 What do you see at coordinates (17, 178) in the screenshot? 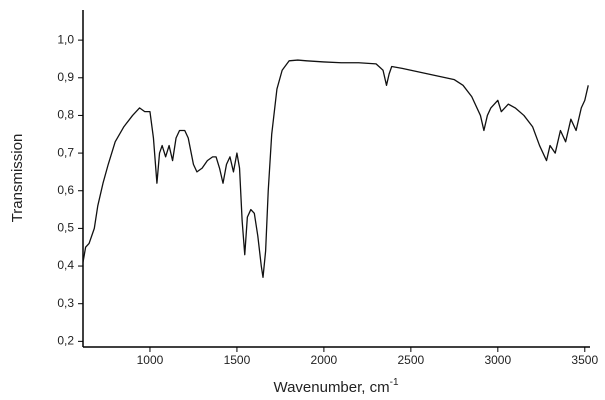
I see `y-axis-title: Transmission` at bounding box center [17, 178].